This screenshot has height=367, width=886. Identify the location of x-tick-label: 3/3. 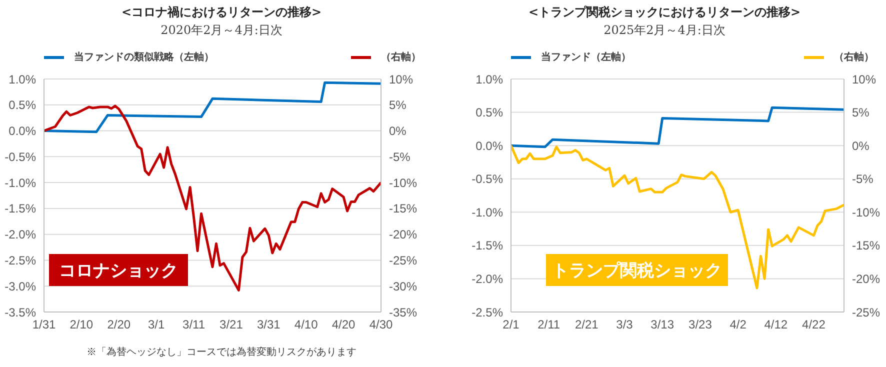
(625, 325).